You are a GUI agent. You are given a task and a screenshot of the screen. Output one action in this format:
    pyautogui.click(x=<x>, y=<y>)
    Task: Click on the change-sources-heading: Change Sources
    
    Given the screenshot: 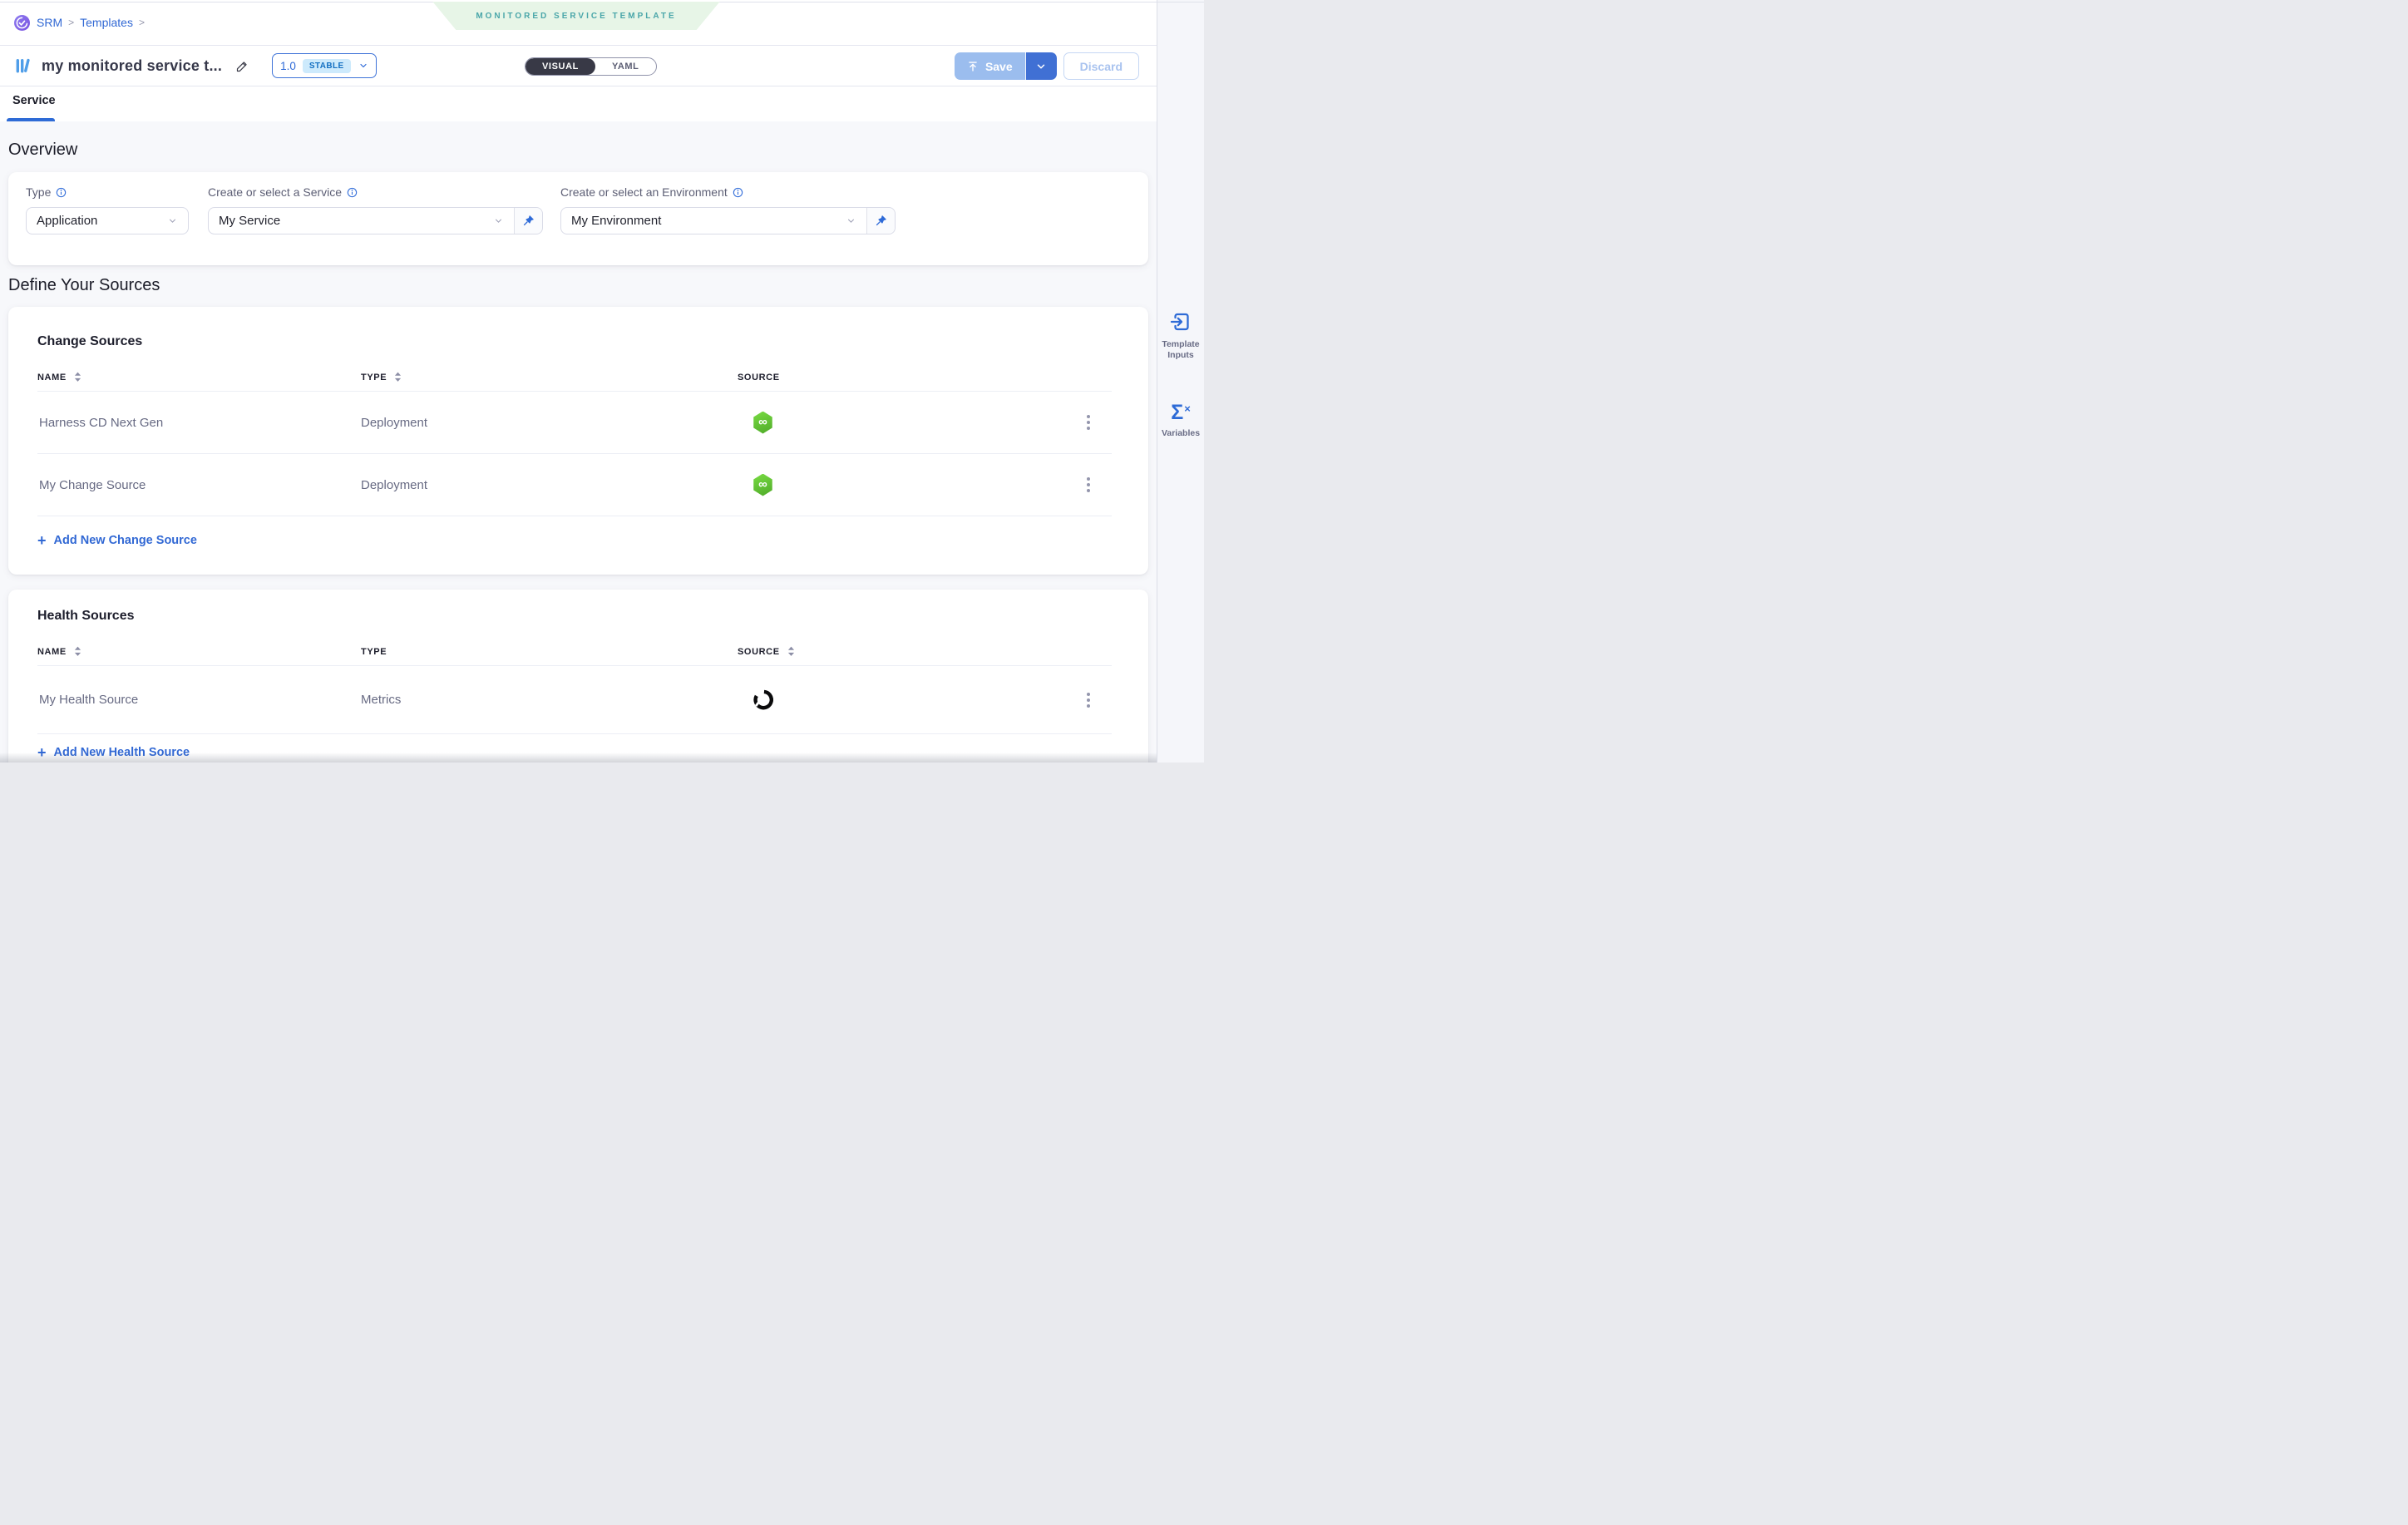 What is the action you would take?
    pyautogui.click(x=90, y=341)
    